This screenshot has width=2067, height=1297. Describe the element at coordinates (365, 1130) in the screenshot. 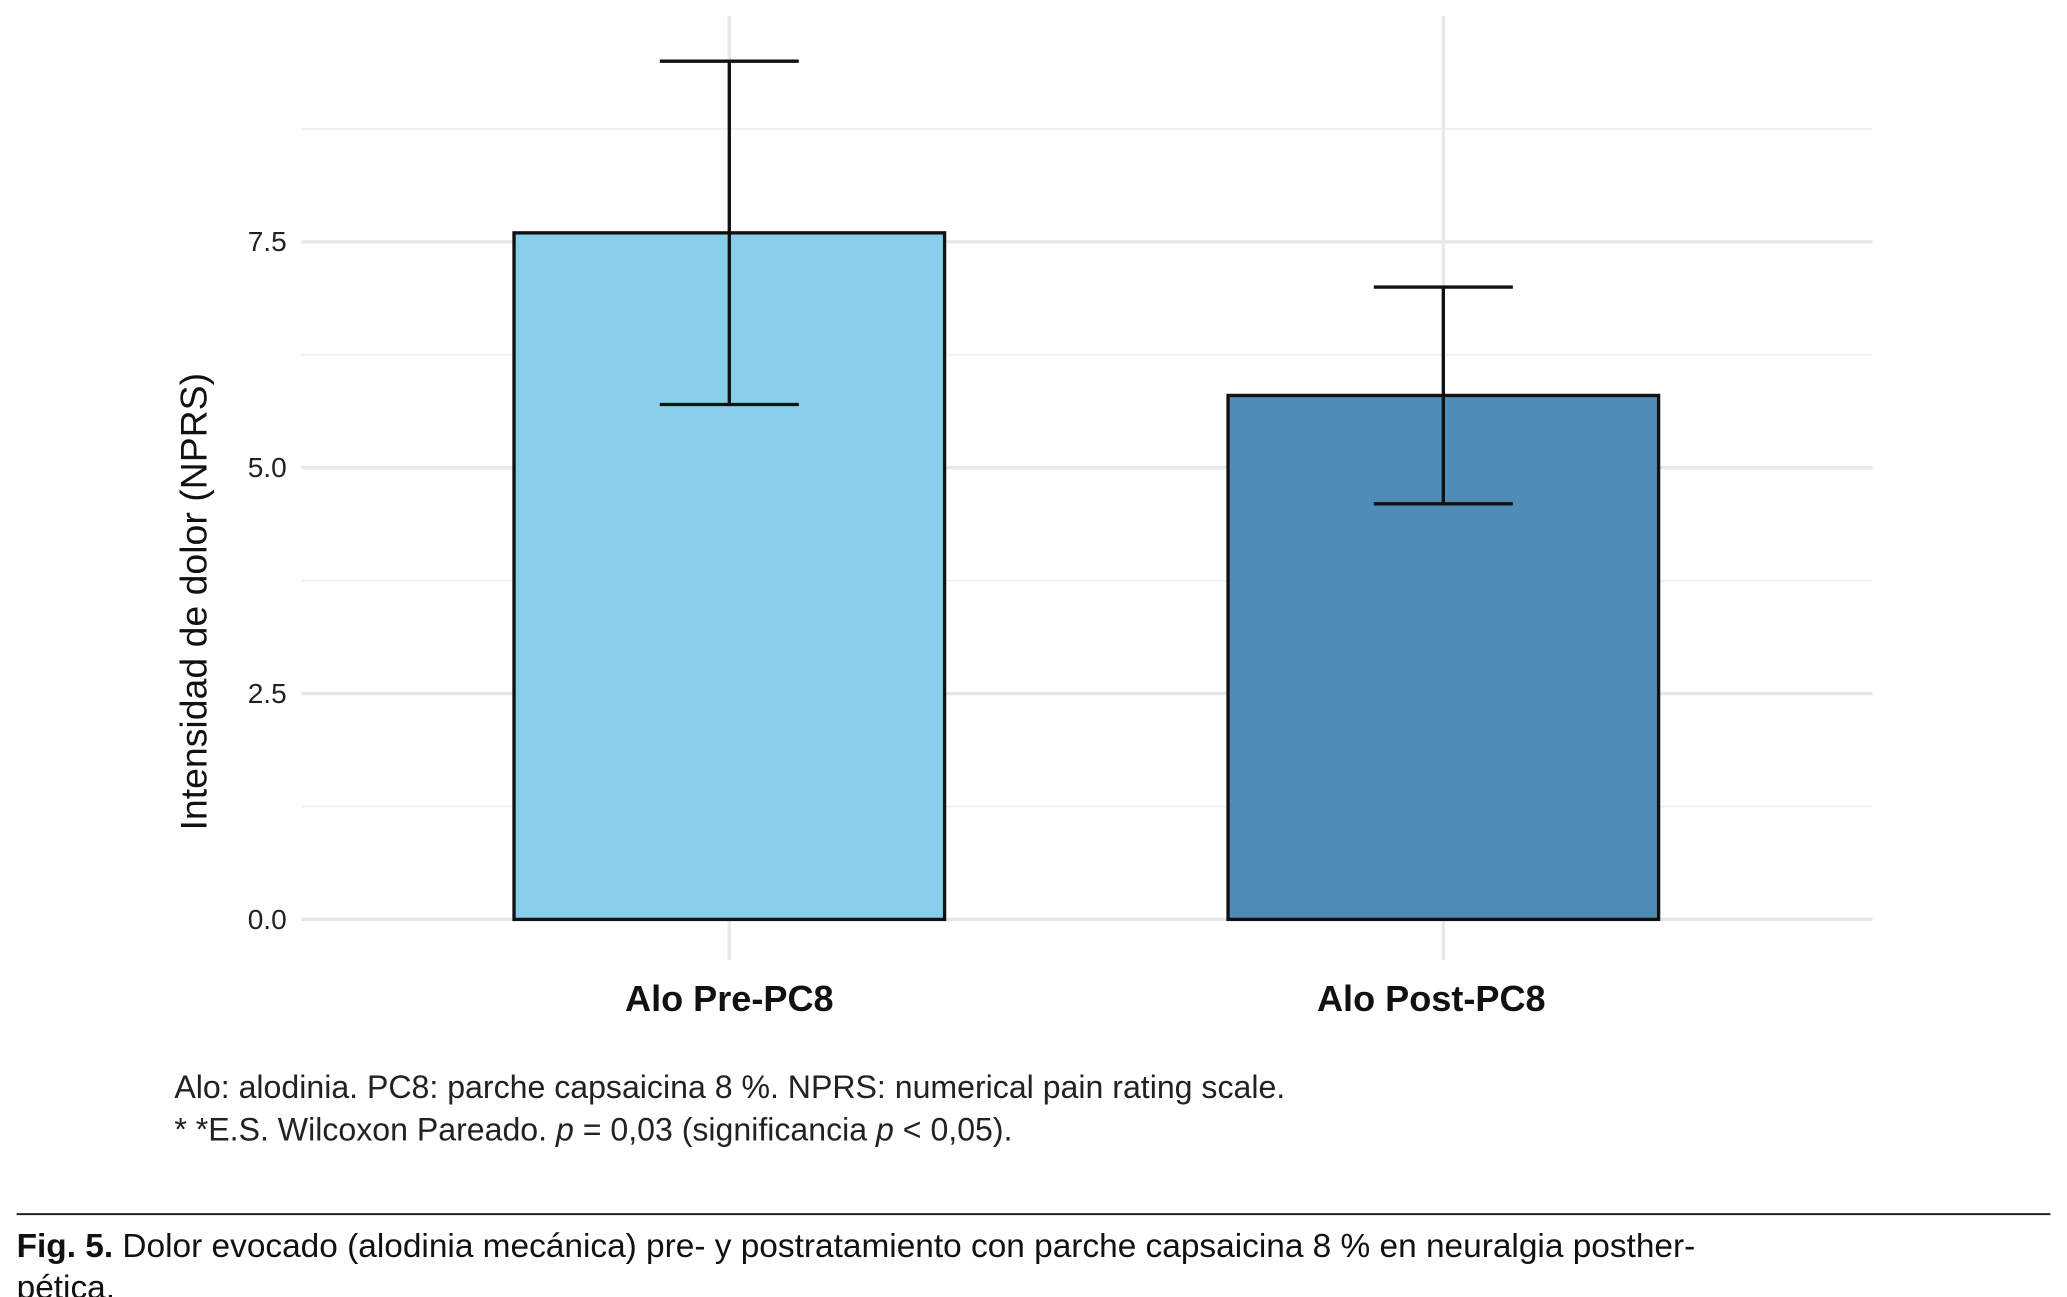

I see `note-text: * *E.S. Wilcoxon Pareado.` at that location.